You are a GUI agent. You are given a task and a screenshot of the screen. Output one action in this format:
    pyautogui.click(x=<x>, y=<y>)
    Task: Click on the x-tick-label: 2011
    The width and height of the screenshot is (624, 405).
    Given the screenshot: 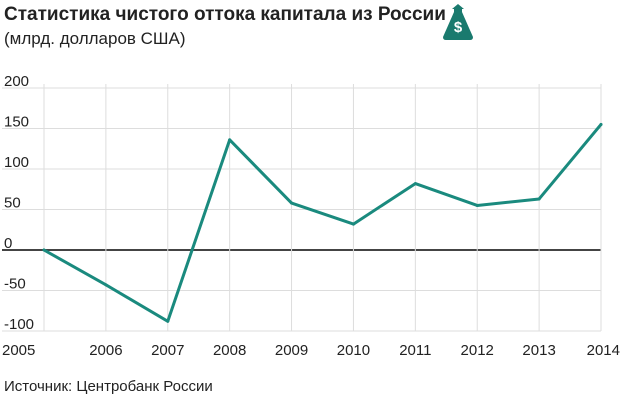 What is the action you would take?
    pyautogui.click(x=415, y=350)
    